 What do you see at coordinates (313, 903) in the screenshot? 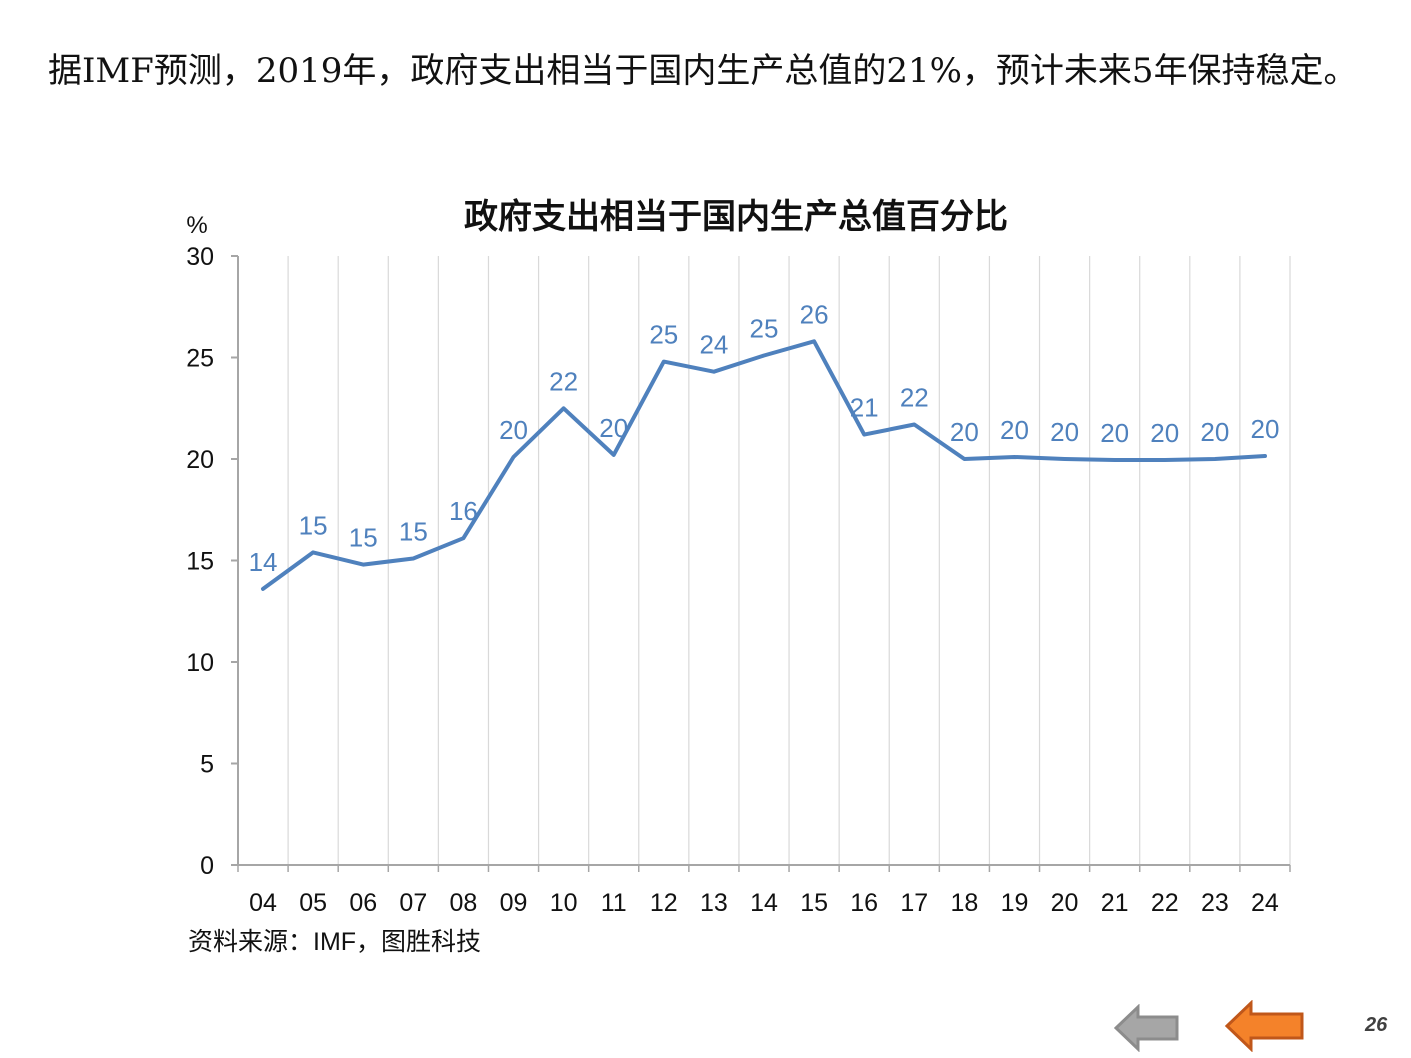
I see `x-tick-label: 05` at bounding box center [313, 903].